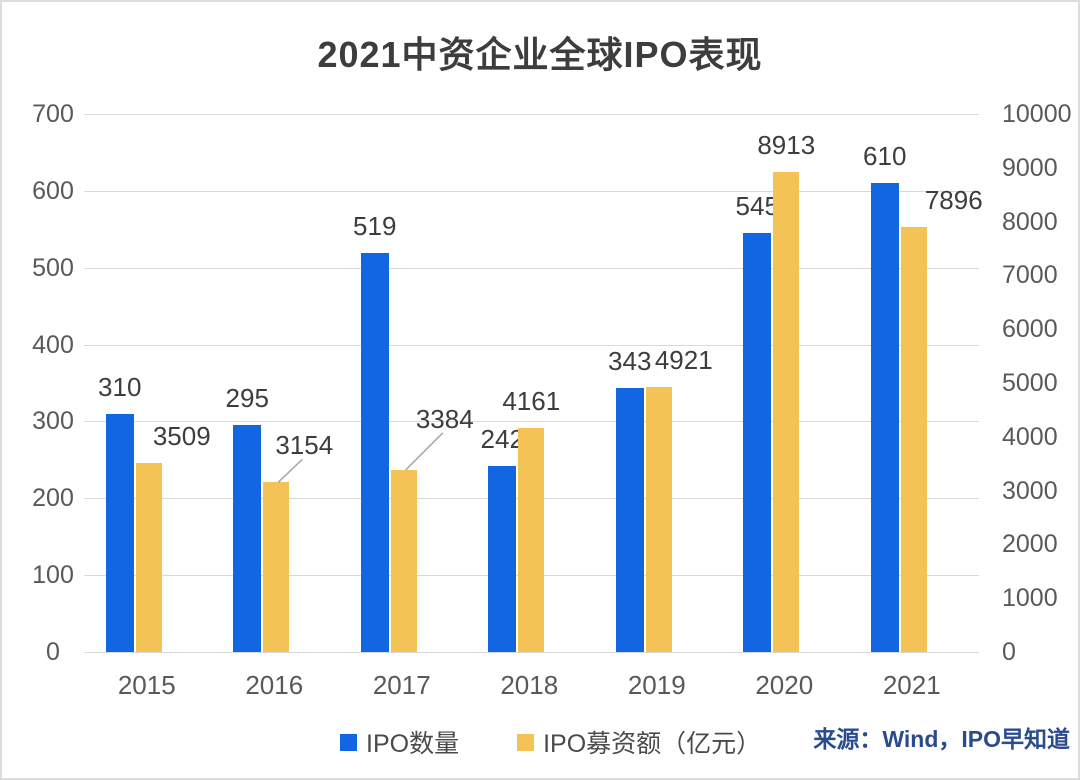 The width and height of the screenshot is (1080, 780). I want to click on data-label-ipo-count: 295, so click(247, 398).